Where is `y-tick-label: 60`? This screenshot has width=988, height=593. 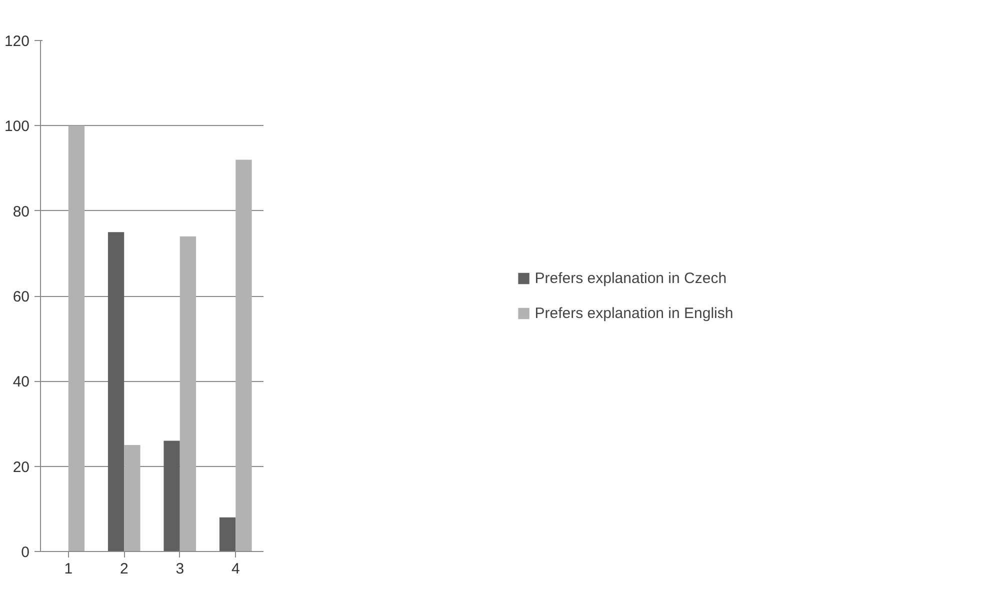 y-tick-label: 60 is located at coordinates (21, 297).